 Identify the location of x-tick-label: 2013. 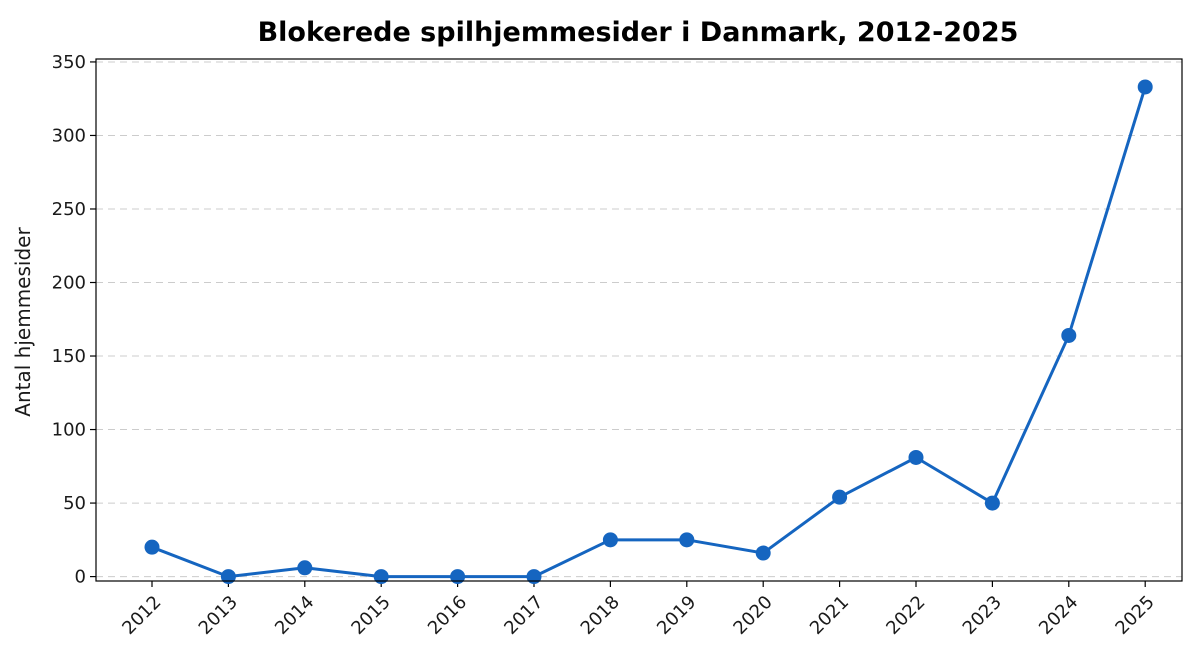
(218, 615).